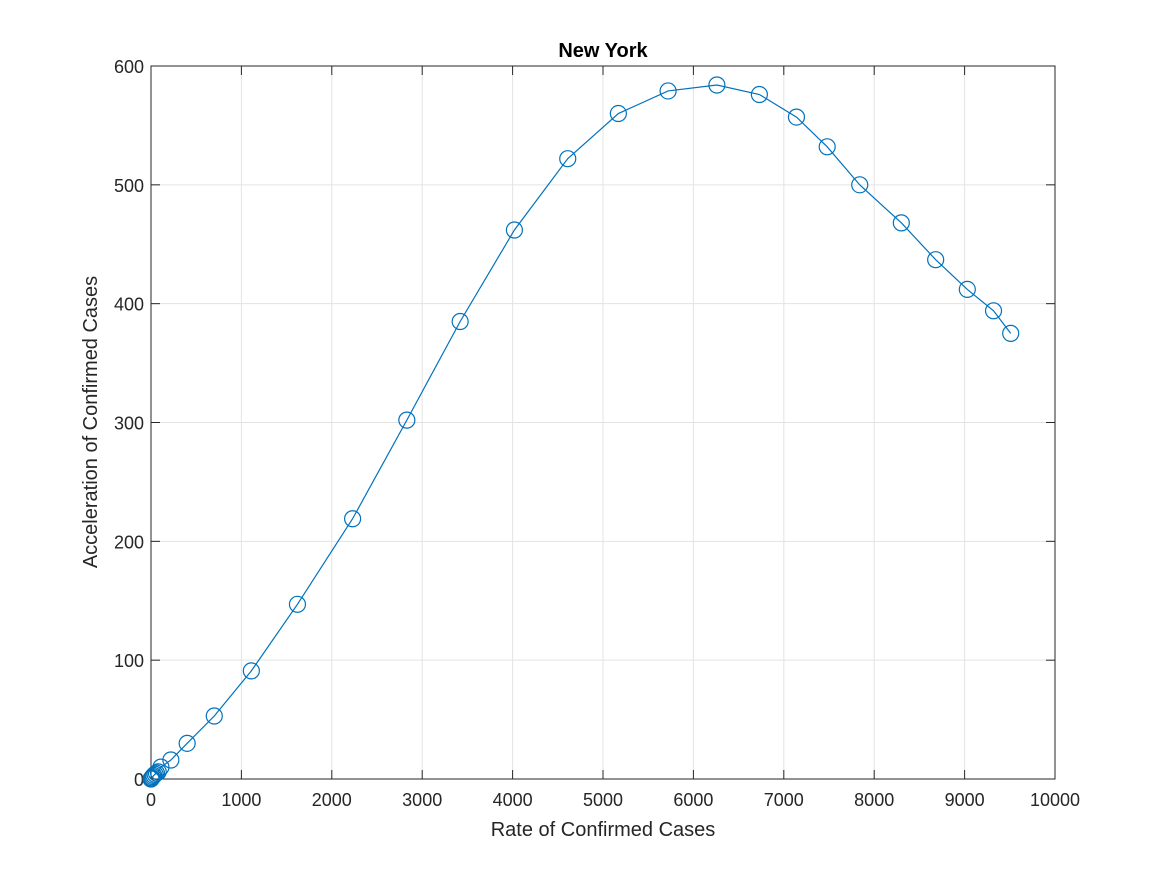 The image size is (1167, 875). What do you see at coordinates (129, 67) in the screenshot?
I see `y-tick-label: 600` at bounding box center [129, 67].